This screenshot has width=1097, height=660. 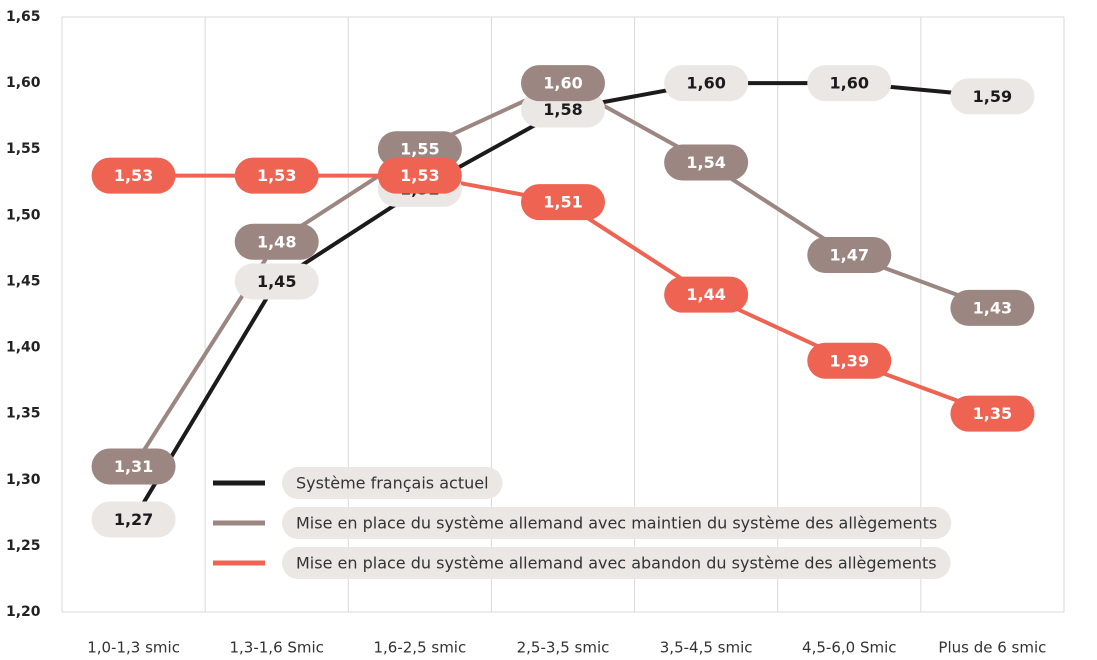 What do you see at coordinates (563, 648) in the screenshot?
I see `x-tick-label: 2,5-3,5 smic` at bounding box center [563, 648].